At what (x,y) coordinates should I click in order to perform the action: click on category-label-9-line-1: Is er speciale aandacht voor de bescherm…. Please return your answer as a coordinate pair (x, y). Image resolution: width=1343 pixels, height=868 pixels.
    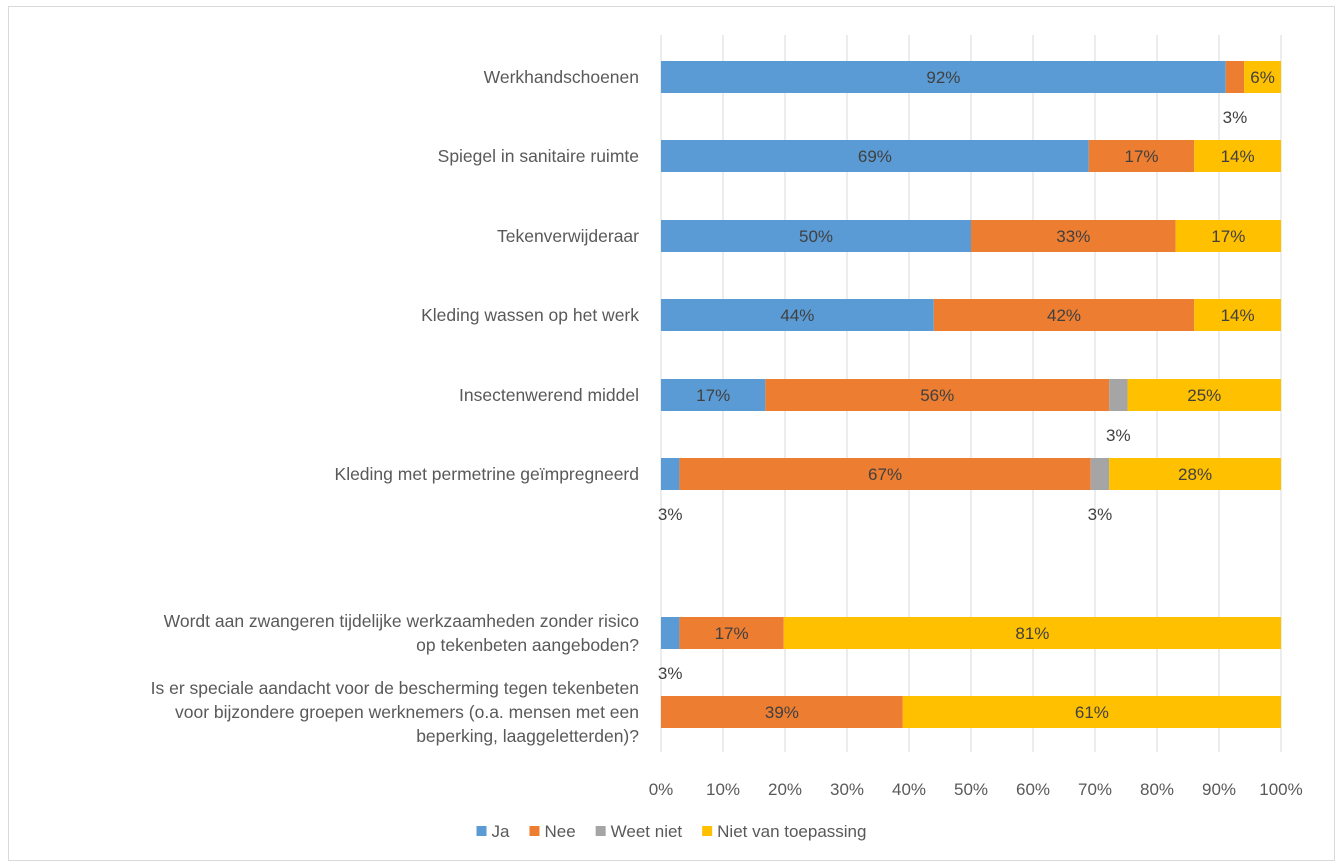
    Looking at the image, I should click on (395, 688).